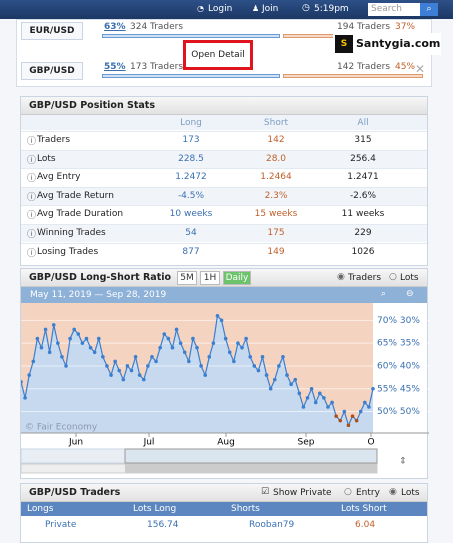 This screenshot has height=543, width=453. I want to click on zoom-out-icon: ⊖, so click(410, 294).